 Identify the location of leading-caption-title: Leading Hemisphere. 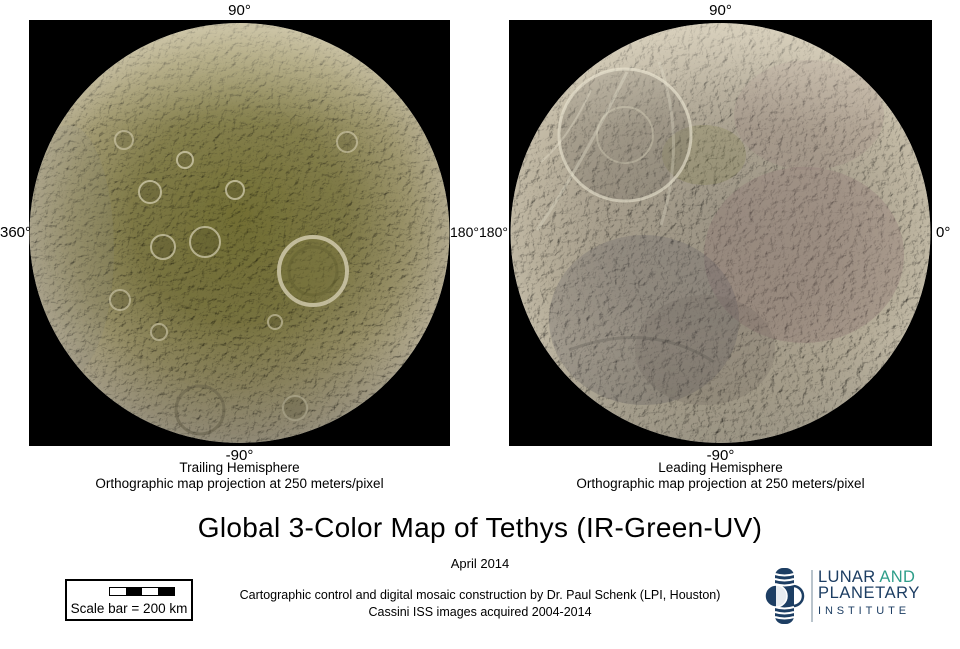
(720, 467).